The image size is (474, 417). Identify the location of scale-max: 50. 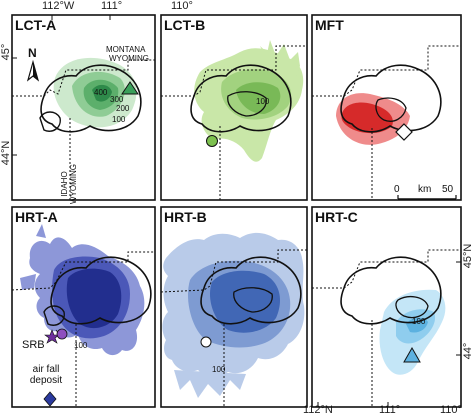
(448, 189).